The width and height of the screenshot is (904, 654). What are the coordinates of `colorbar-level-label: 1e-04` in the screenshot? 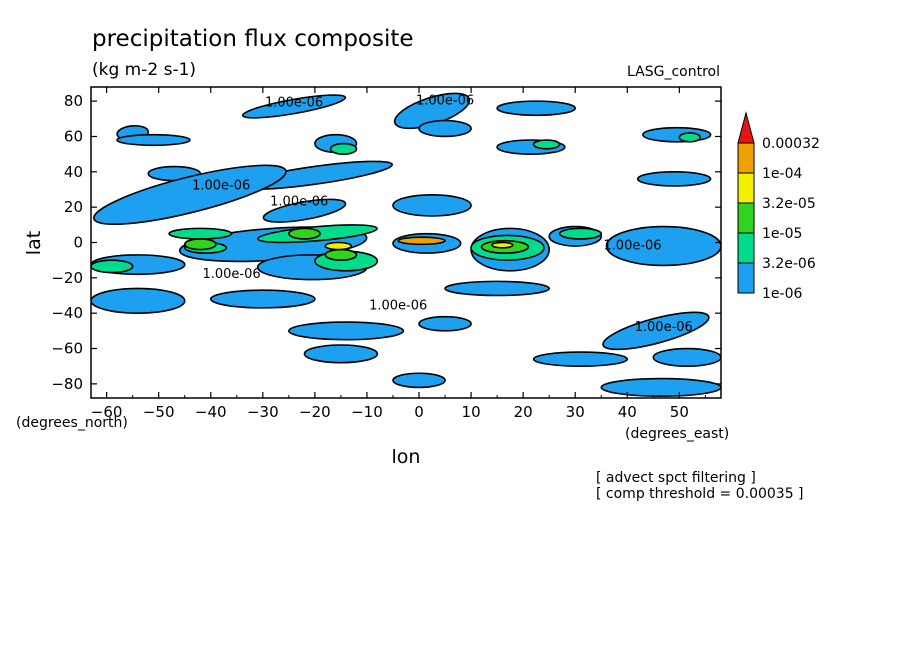 It's located at (782, 174).